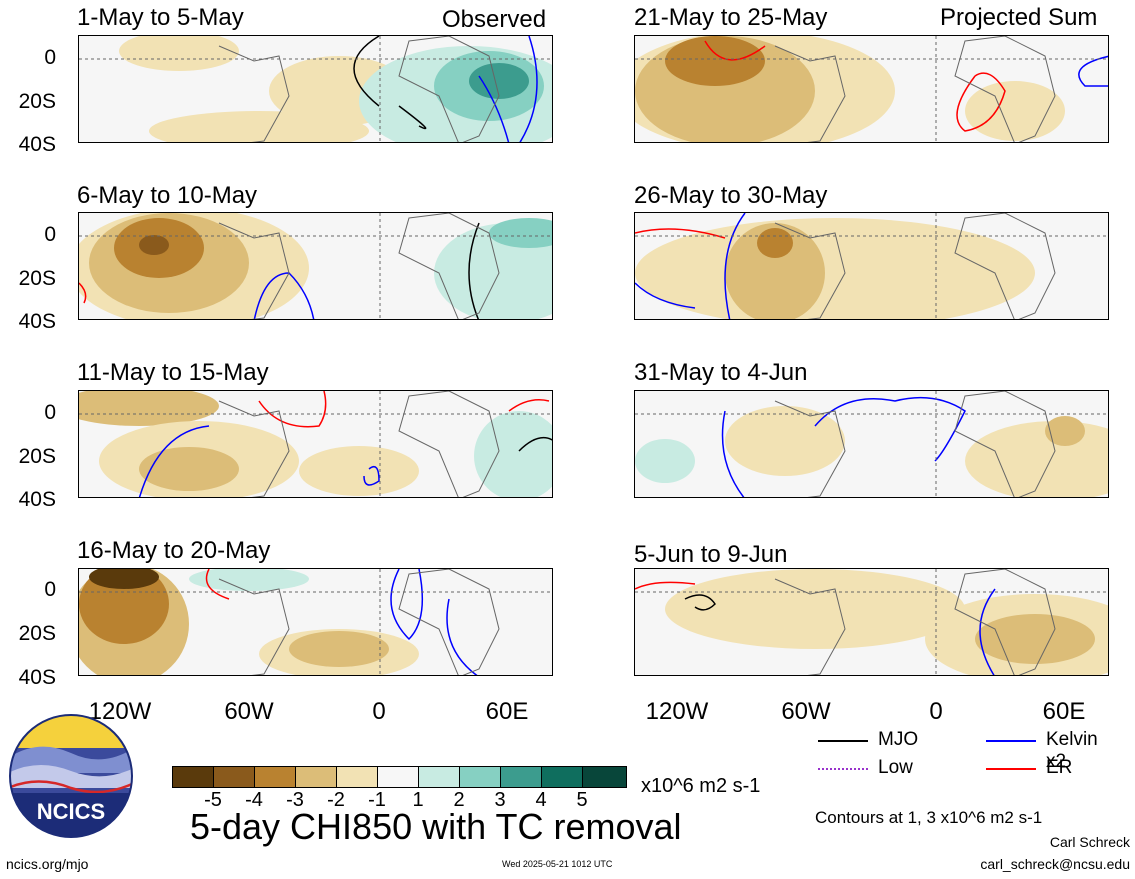 Image resolution: width=1135 pixels, height=879 pixels. What do you see at coordinates (711, 554) in the screenshot?
I see `panel-title-8: 5-Jun to 9-Jun` at bounding box center [711, 554].